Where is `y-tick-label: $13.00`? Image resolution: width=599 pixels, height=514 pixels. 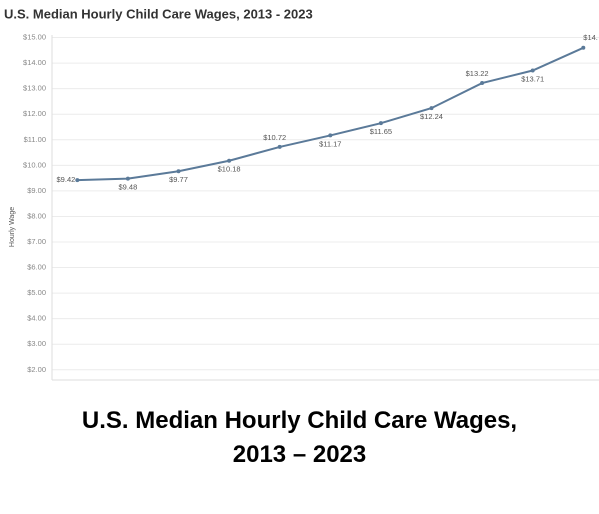 y-tick-label: $13.00 is located at coordinates (34, 88).